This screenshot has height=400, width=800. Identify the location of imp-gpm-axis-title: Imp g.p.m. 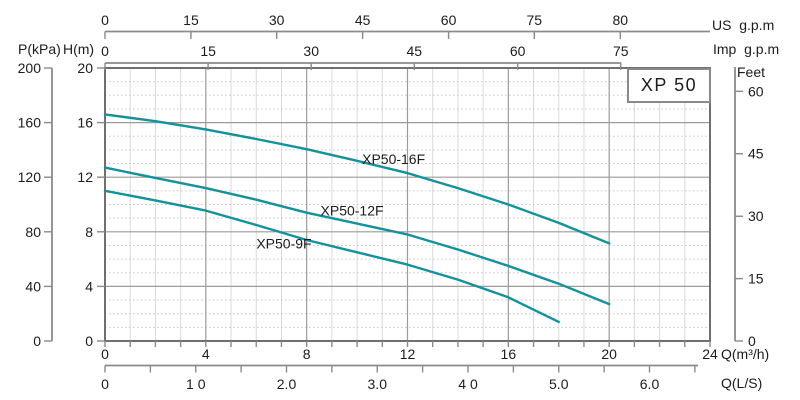
(746, 49).